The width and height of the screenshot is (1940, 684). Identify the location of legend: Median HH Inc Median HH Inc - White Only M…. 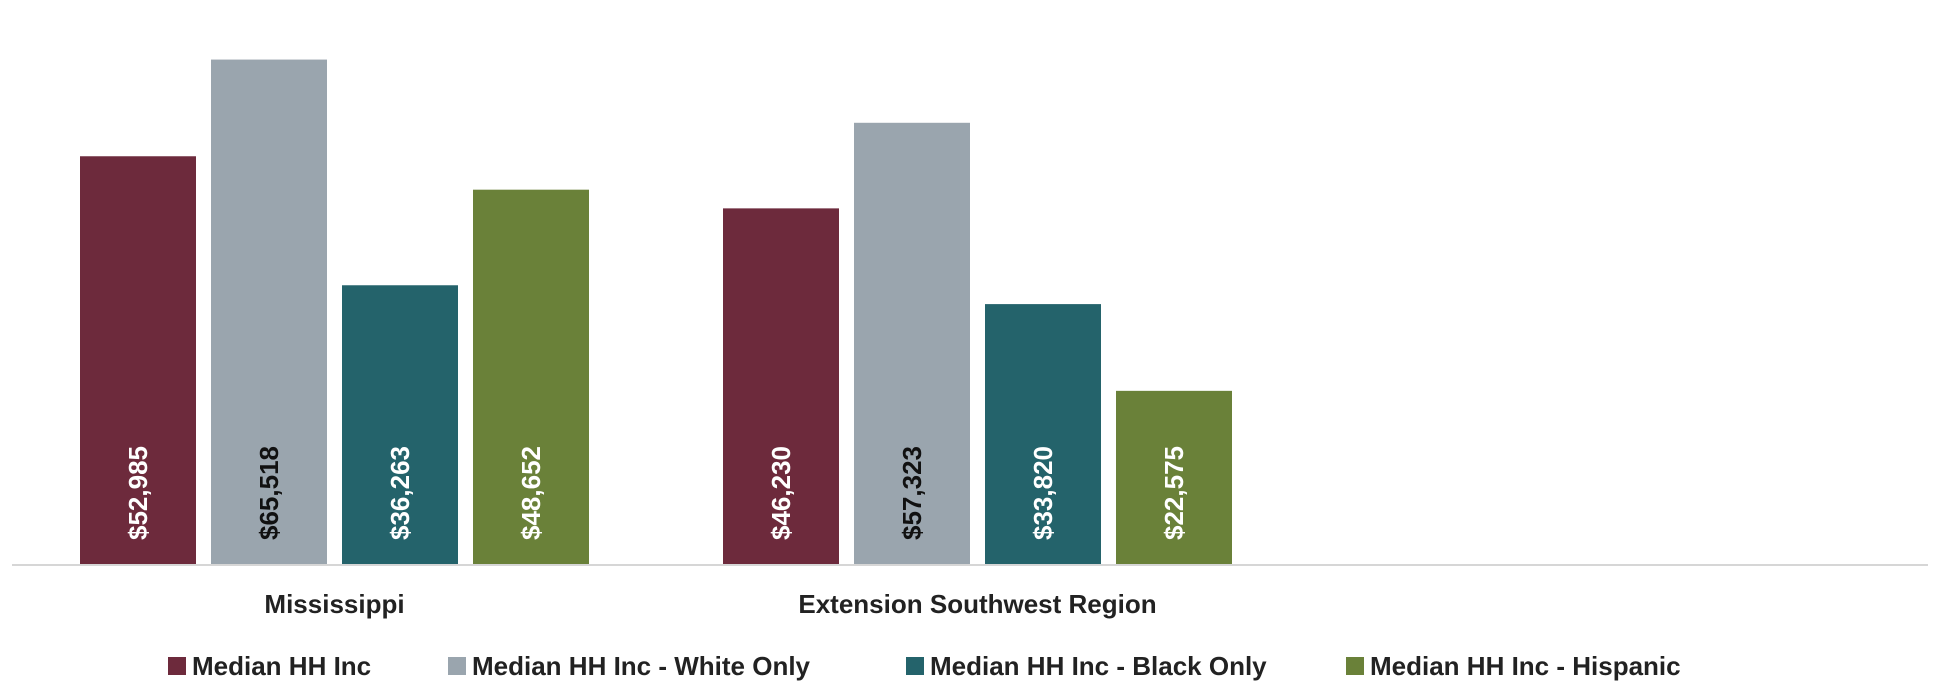
(924, 666).